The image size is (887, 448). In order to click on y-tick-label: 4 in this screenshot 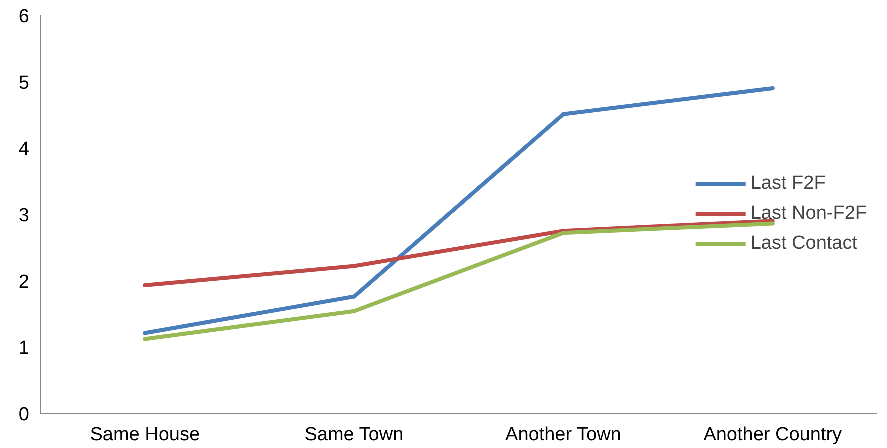, I will do `click(24, 149)`.